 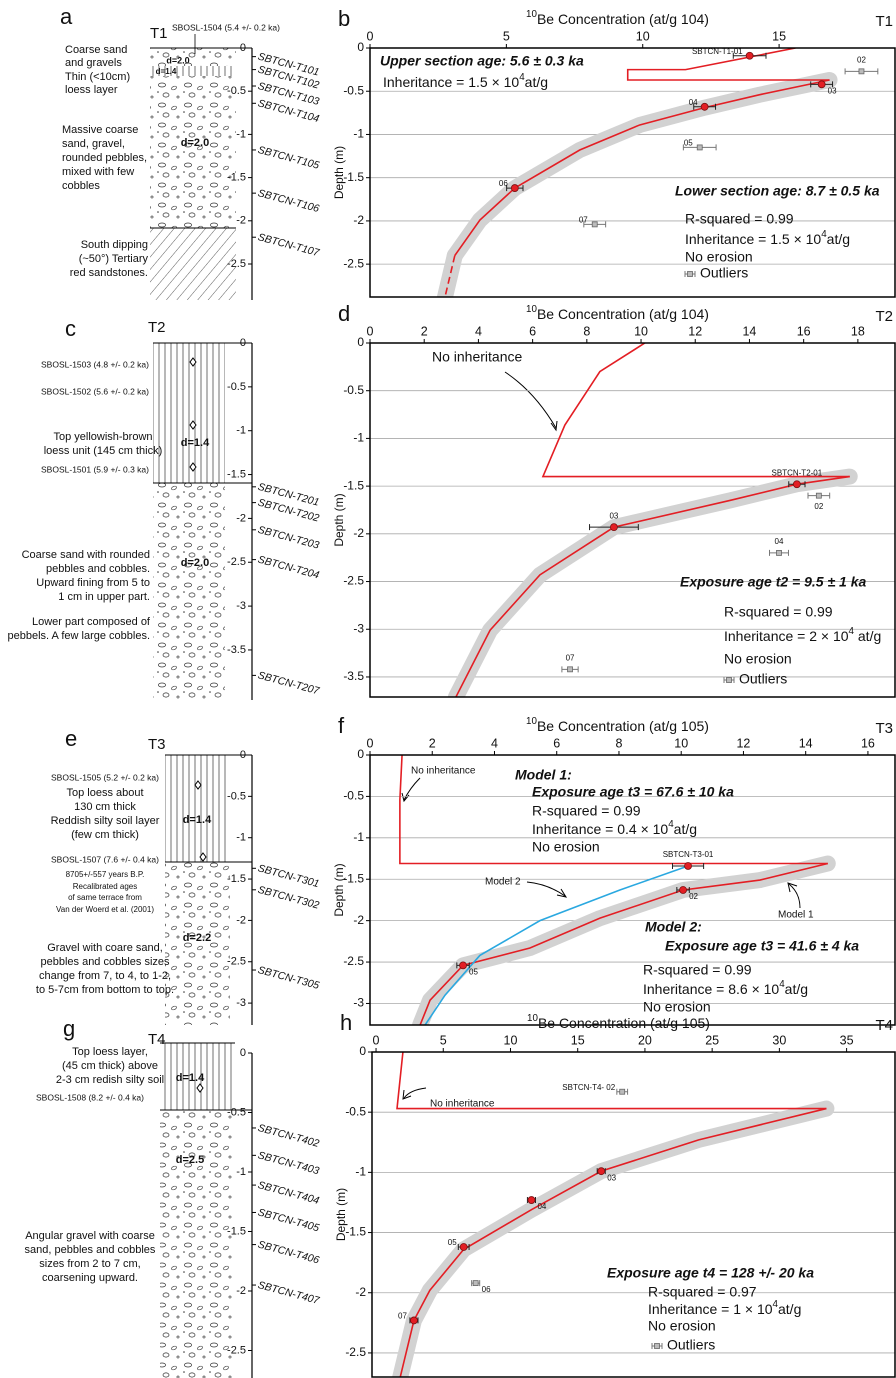 I want to click on unit-description: Gravel with coare sand,, so click(x=105, y=948).